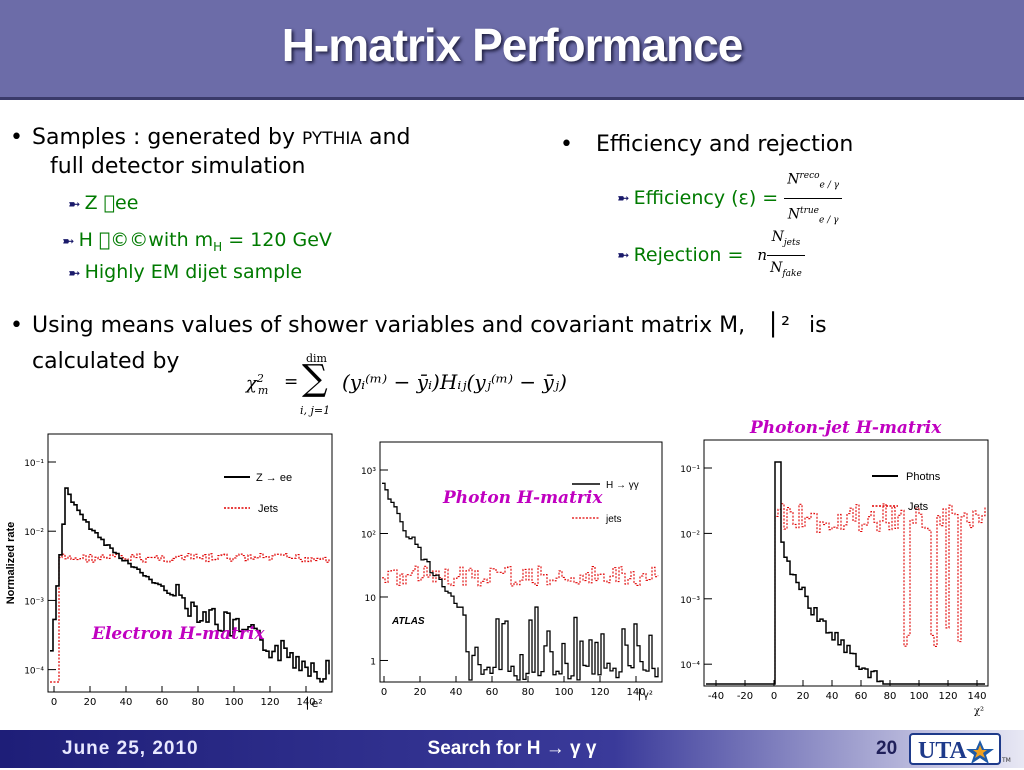 The image size is (1024, 770). What do you see at coordinates (690, 535) in the screenshot?
I see `y-tick-label: 10⁻²` at bounding box center [690, 535].